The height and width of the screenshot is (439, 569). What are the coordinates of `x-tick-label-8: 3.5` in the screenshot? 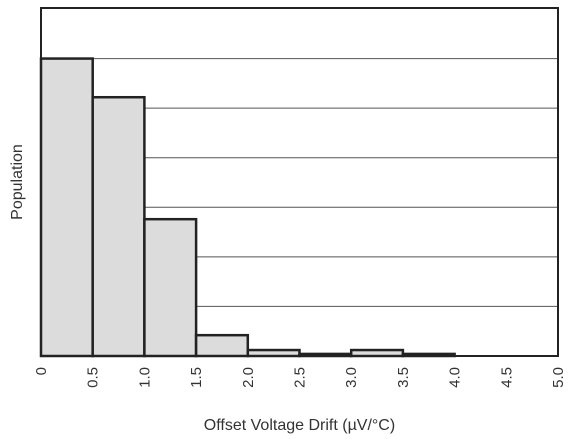 It's located at (403, 377).